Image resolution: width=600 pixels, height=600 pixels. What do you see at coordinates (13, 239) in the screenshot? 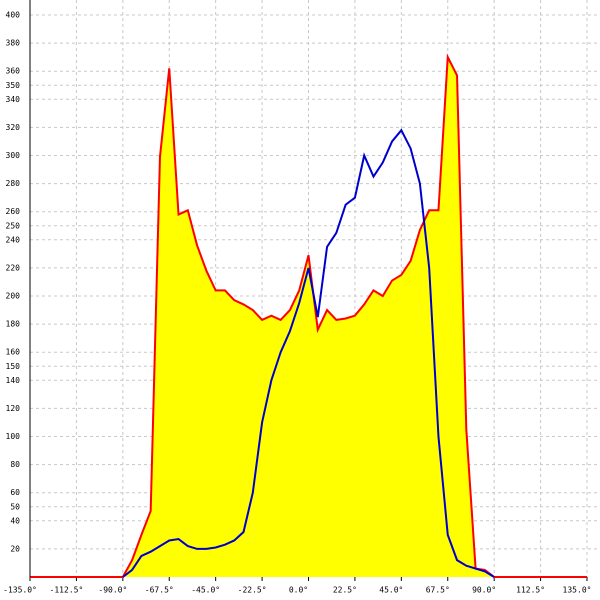
I see `y-tick-label: 240` at bounding box center [13, 239].